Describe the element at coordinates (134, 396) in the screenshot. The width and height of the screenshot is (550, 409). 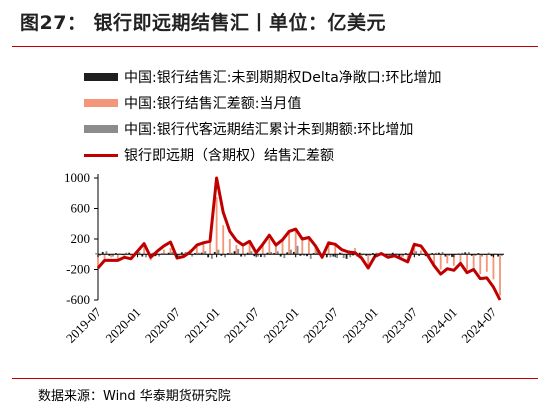
I see `source-note: 数据来源：Wind 华泰期货研究院` at that location.